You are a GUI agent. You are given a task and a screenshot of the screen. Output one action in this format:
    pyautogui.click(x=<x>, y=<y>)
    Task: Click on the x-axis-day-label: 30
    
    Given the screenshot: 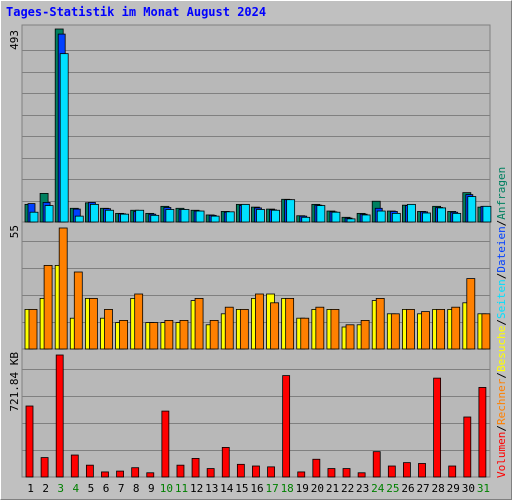 What is the action you would take?
    pyautogui.click(x=468, y=488)
    